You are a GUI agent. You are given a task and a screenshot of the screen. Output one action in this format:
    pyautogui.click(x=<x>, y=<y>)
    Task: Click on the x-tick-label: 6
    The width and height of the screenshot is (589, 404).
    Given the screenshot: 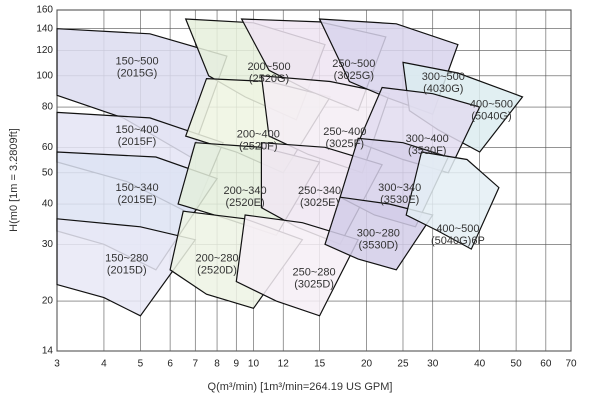 What is the action you would take?
    pyautogui.click(x=170, y=364)
    